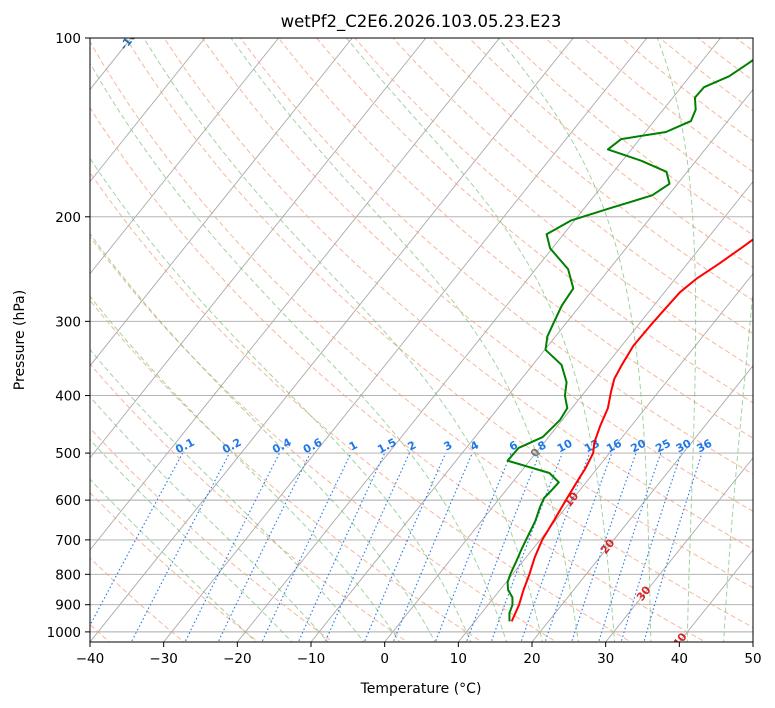 The width and height of the screenshot is (775, 708). Describe the element at coordinates (163, 659) in the screenshot. I see `x-tick-label: −30` at that location.